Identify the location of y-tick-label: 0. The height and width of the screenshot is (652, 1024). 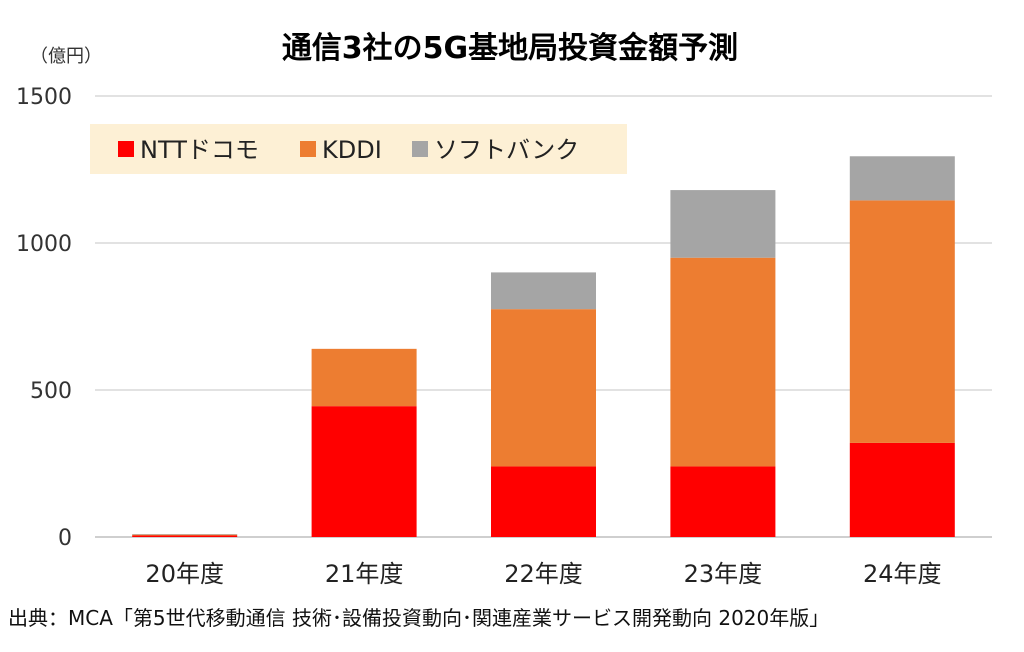
(65, 538).